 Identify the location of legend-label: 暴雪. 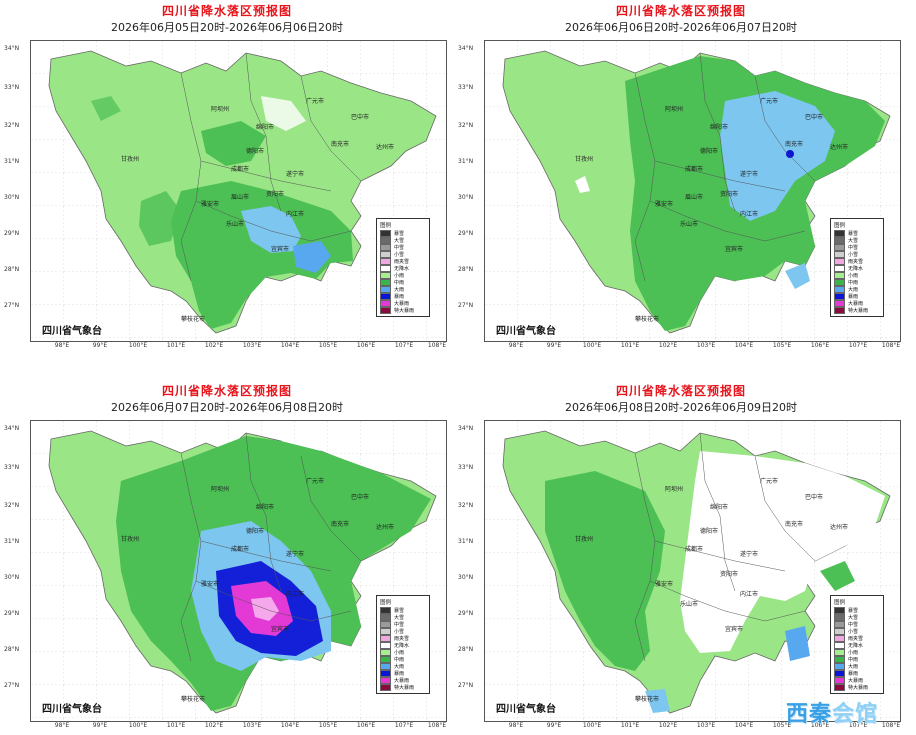
(399, 611).